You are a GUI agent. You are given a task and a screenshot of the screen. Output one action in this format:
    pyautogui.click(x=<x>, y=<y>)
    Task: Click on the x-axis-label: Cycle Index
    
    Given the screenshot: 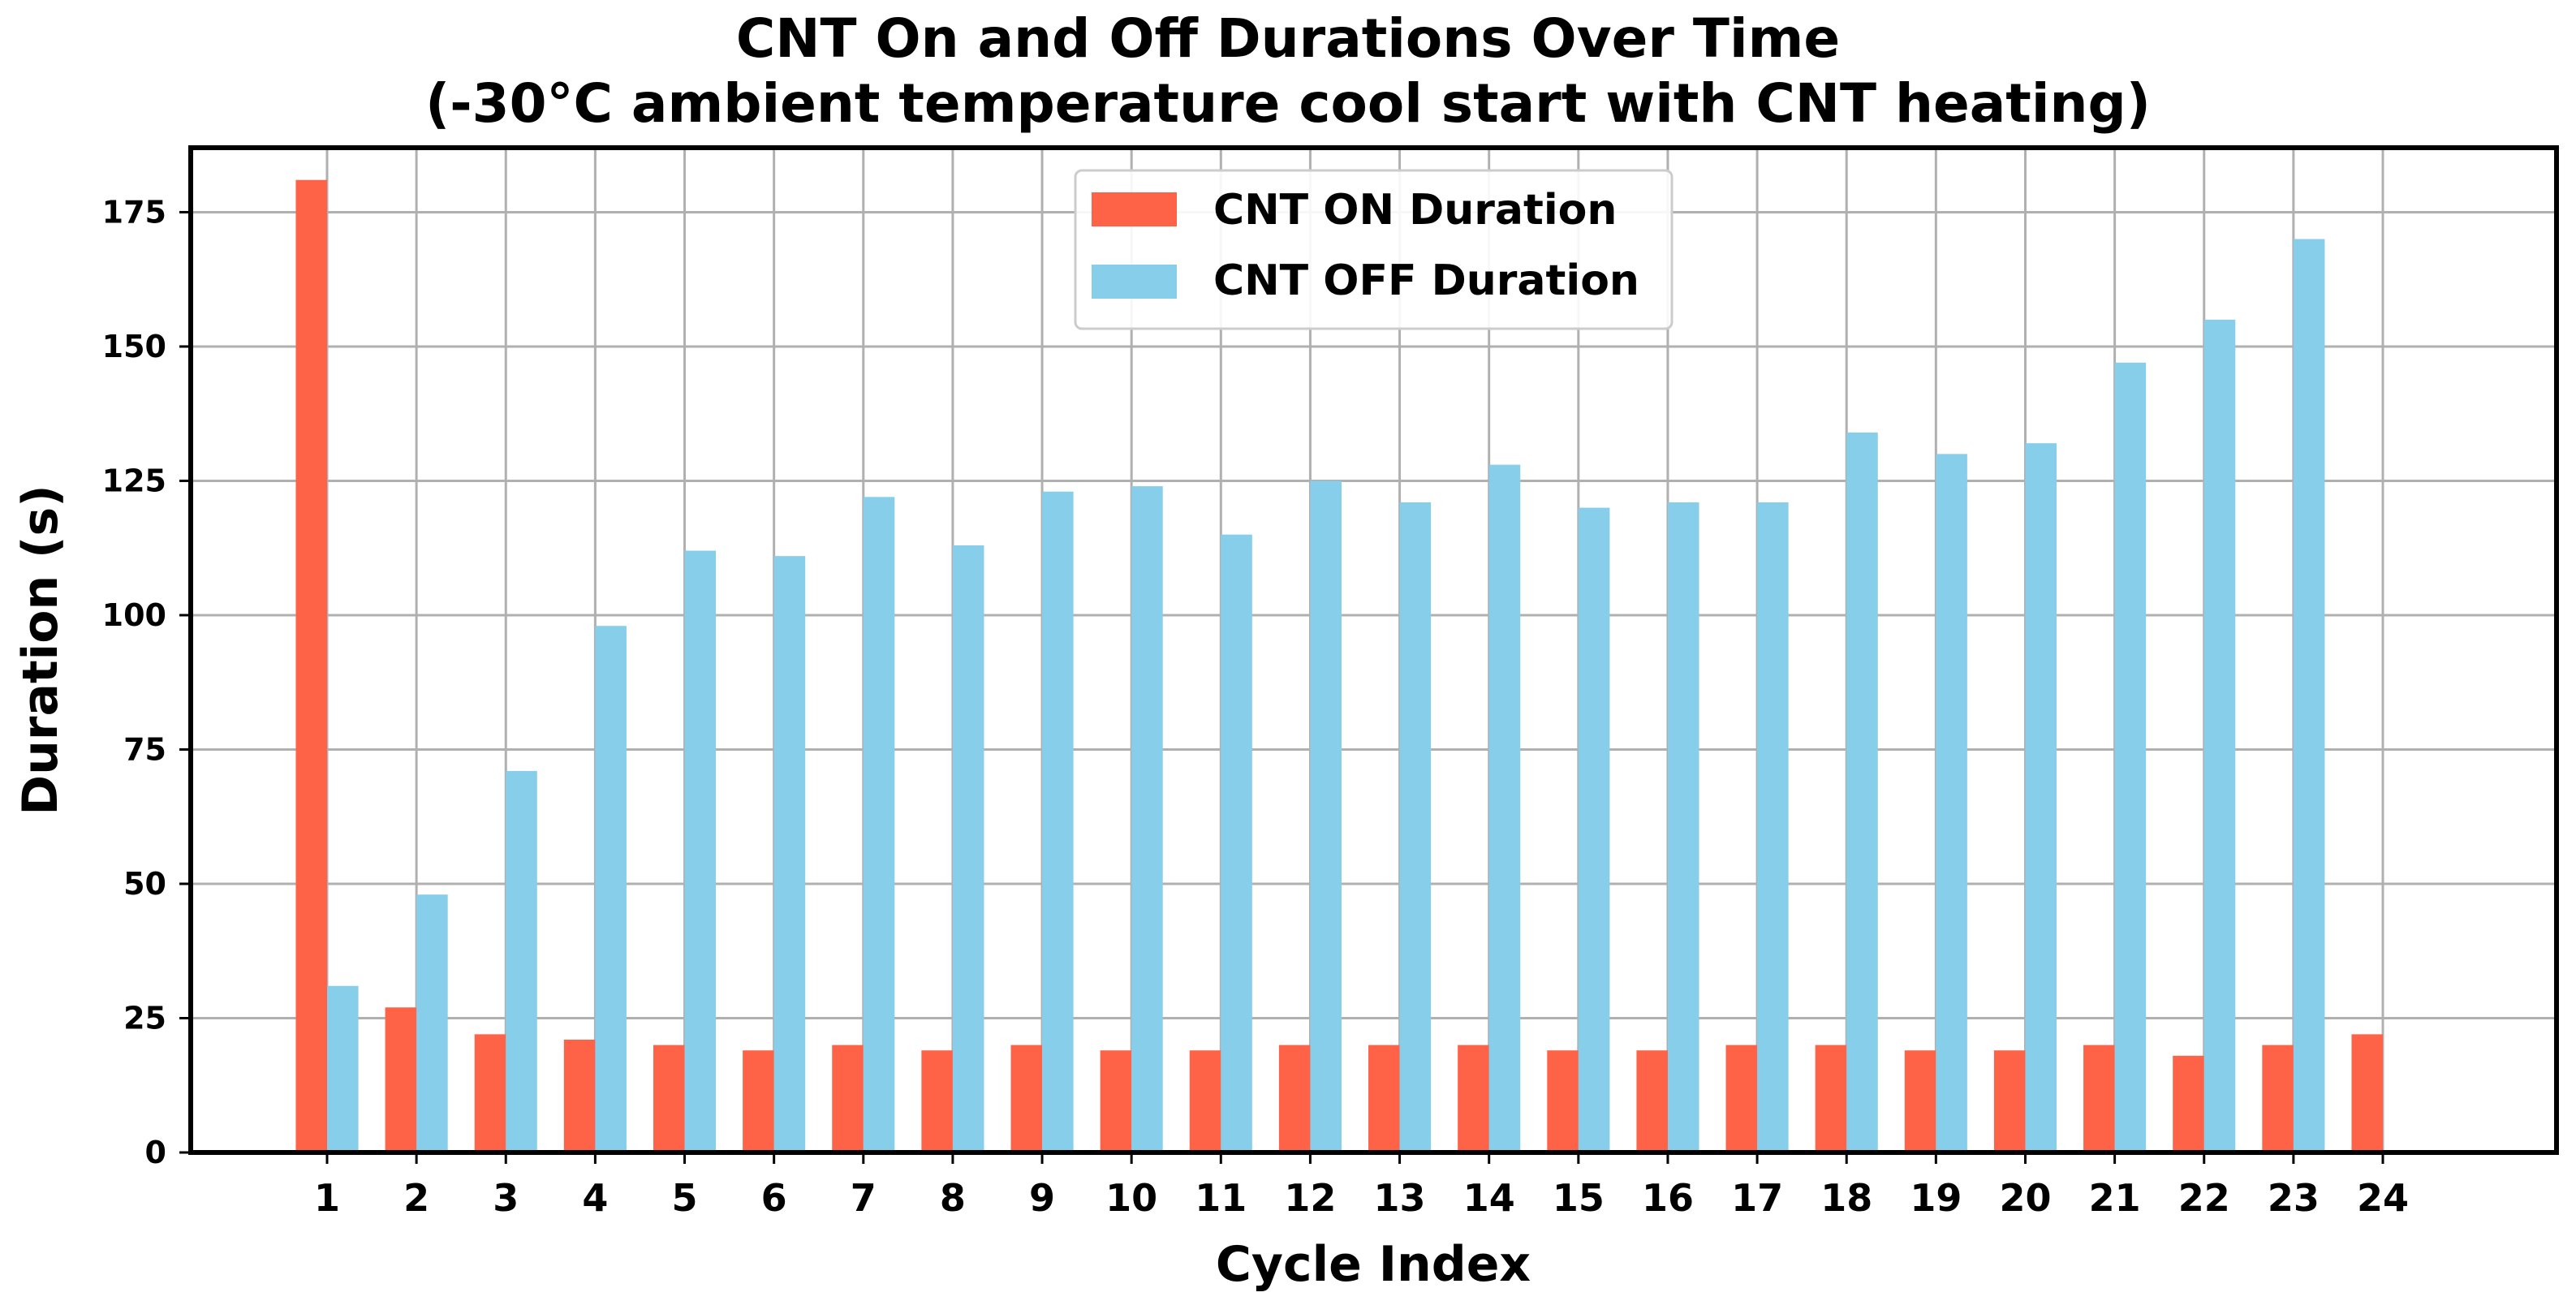 What is the action you would take?
    pyautogui.click(x=1374, y=1264)
    